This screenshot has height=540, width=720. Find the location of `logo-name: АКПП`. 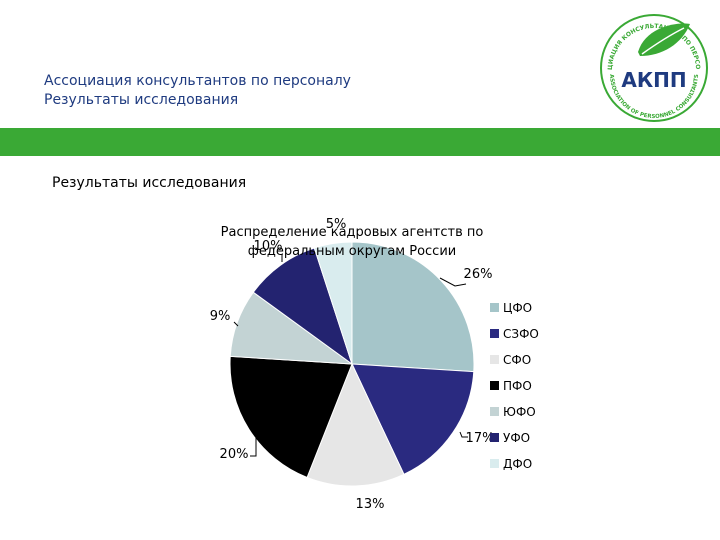

logo-name: АКПП is located at coordinates (653, 80).